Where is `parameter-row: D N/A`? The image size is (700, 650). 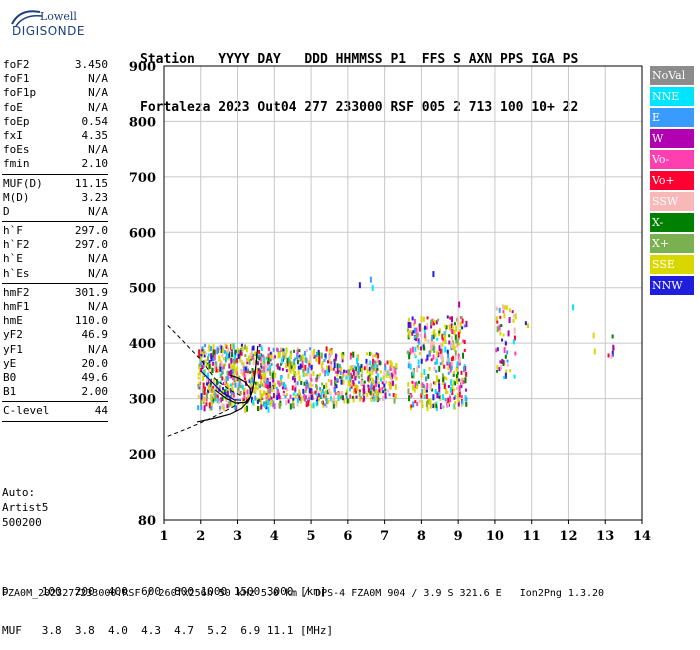
parameter-row: D N/A is located at coordinates (55, 212).